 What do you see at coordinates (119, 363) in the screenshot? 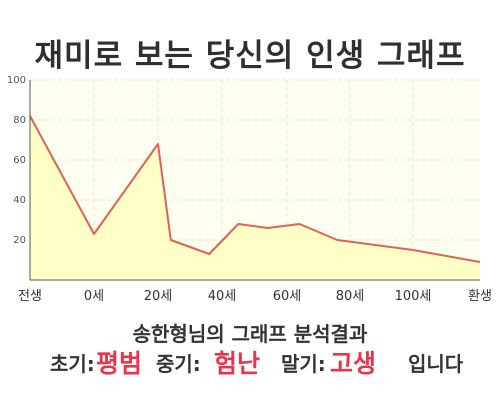
I see `early-value: 평범` at bounding box center [119, 363].